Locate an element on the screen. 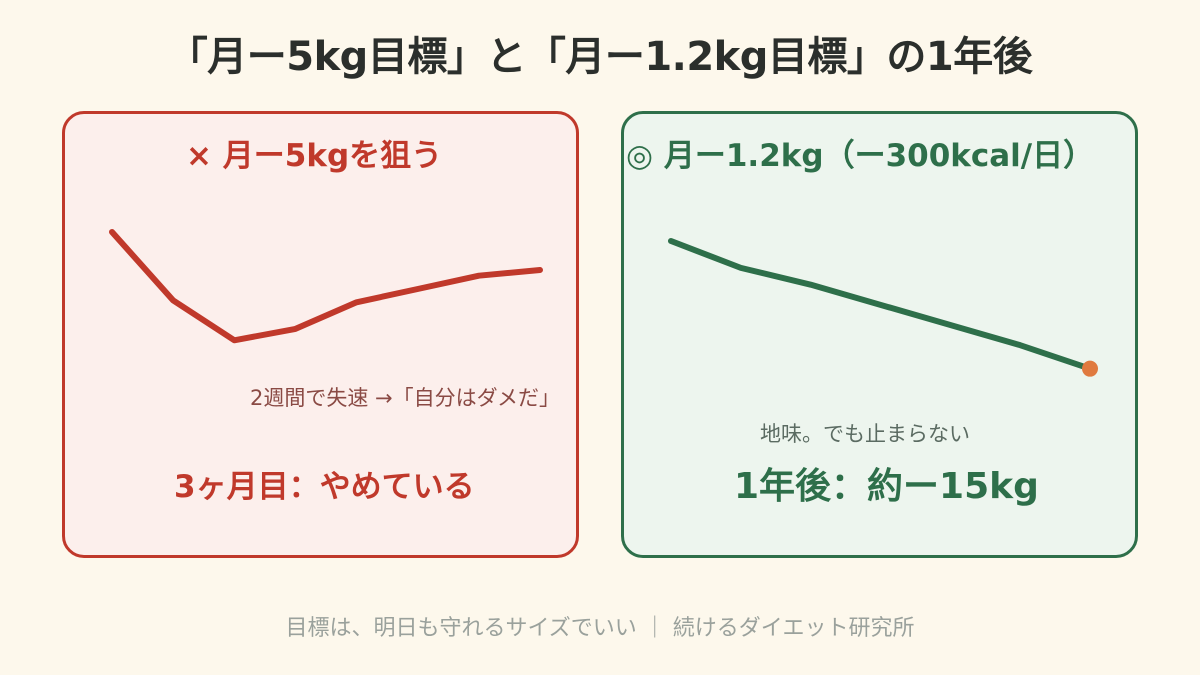 The image size is (1200, 675). bad-approach-heading: × 月ー5kgを狙う is located at coordinates (314, 156).